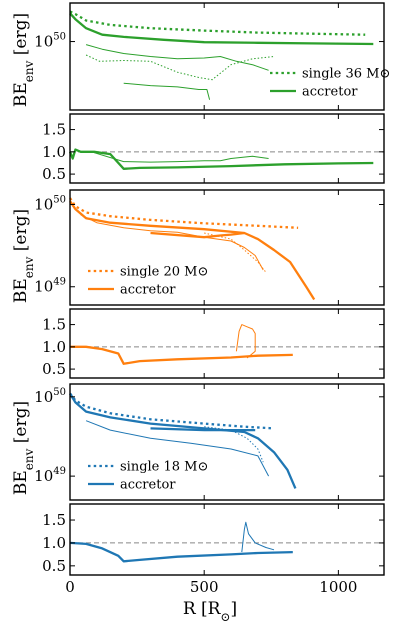  What do you see at coordinates (210, 611) in the screenshot?
I see `x-axis-title: R [R⊙]` at bounding box center [210, 611].